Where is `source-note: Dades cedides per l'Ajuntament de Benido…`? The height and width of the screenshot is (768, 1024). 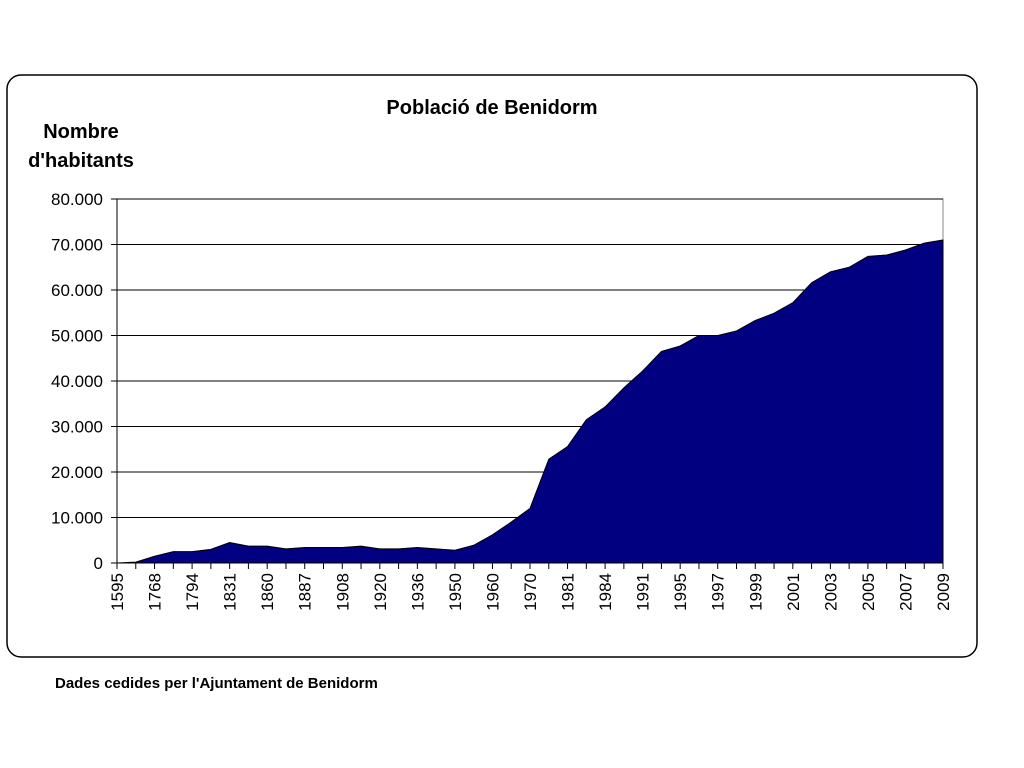
source-note: Dades cedides per l'Ajuntament de Benido… is located at coordinates (216, 683).